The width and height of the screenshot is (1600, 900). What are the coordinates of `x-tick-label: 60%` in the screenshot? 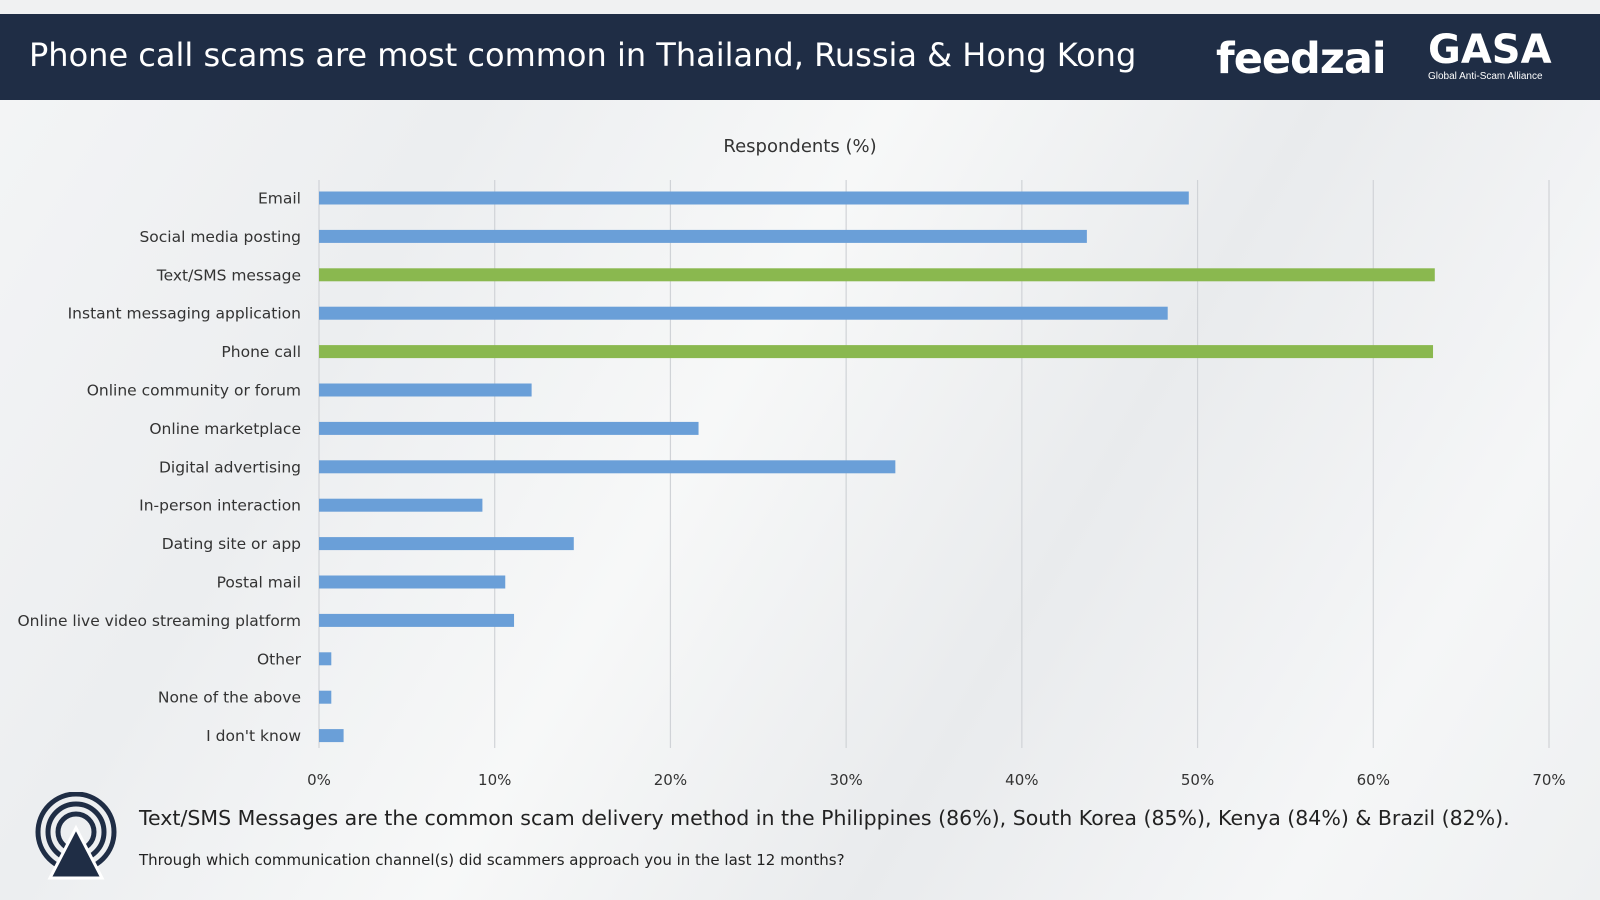 It's located at (1373, 780).